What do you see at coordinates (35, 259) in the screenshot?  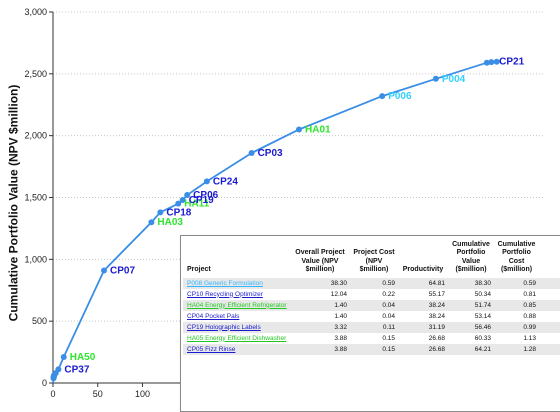 I see `y-tick-label: 1,000` at bounding box center [35, 259].